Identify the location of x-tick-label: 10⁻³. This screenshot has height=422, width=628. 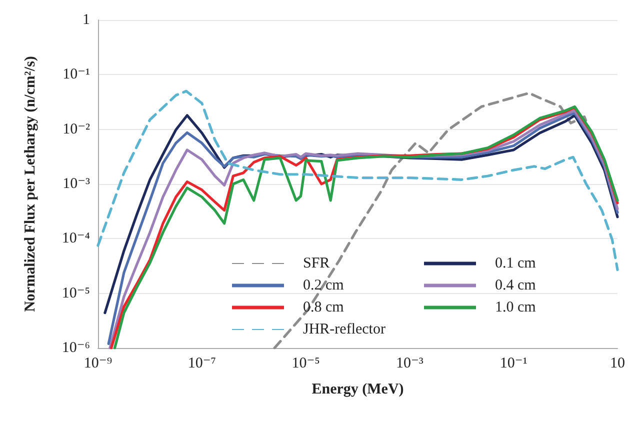
(410, 364).